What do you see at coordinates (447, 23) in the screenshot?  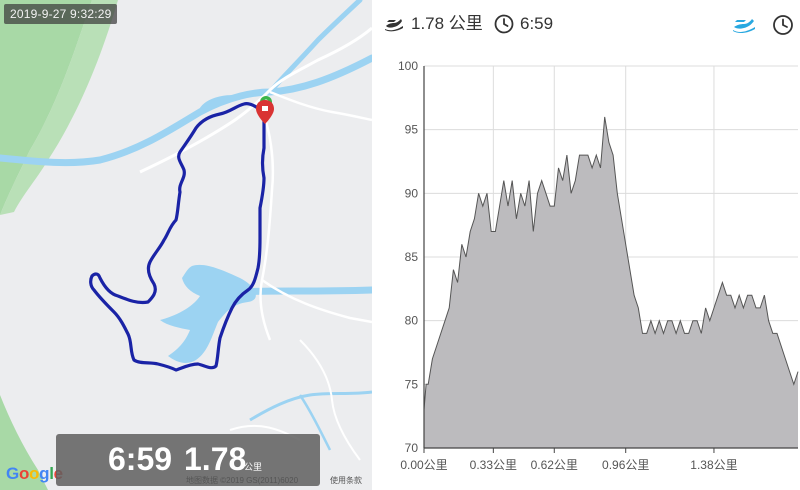 I see `summary-distance: 1.78 公里` at bounding box center [447, 23].